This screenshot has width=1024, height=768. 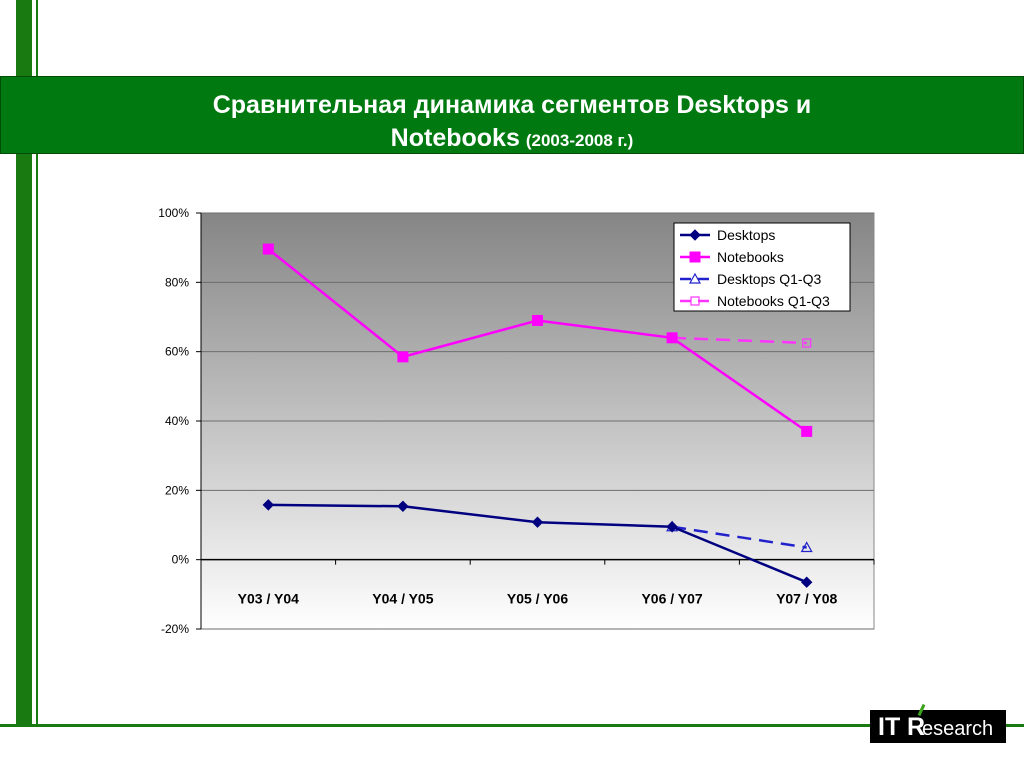 What do you see at coordinates (739, 340) in the screenshot?
I see `series-line-notebooks-q1-q3` at bounding box center [739, 340].